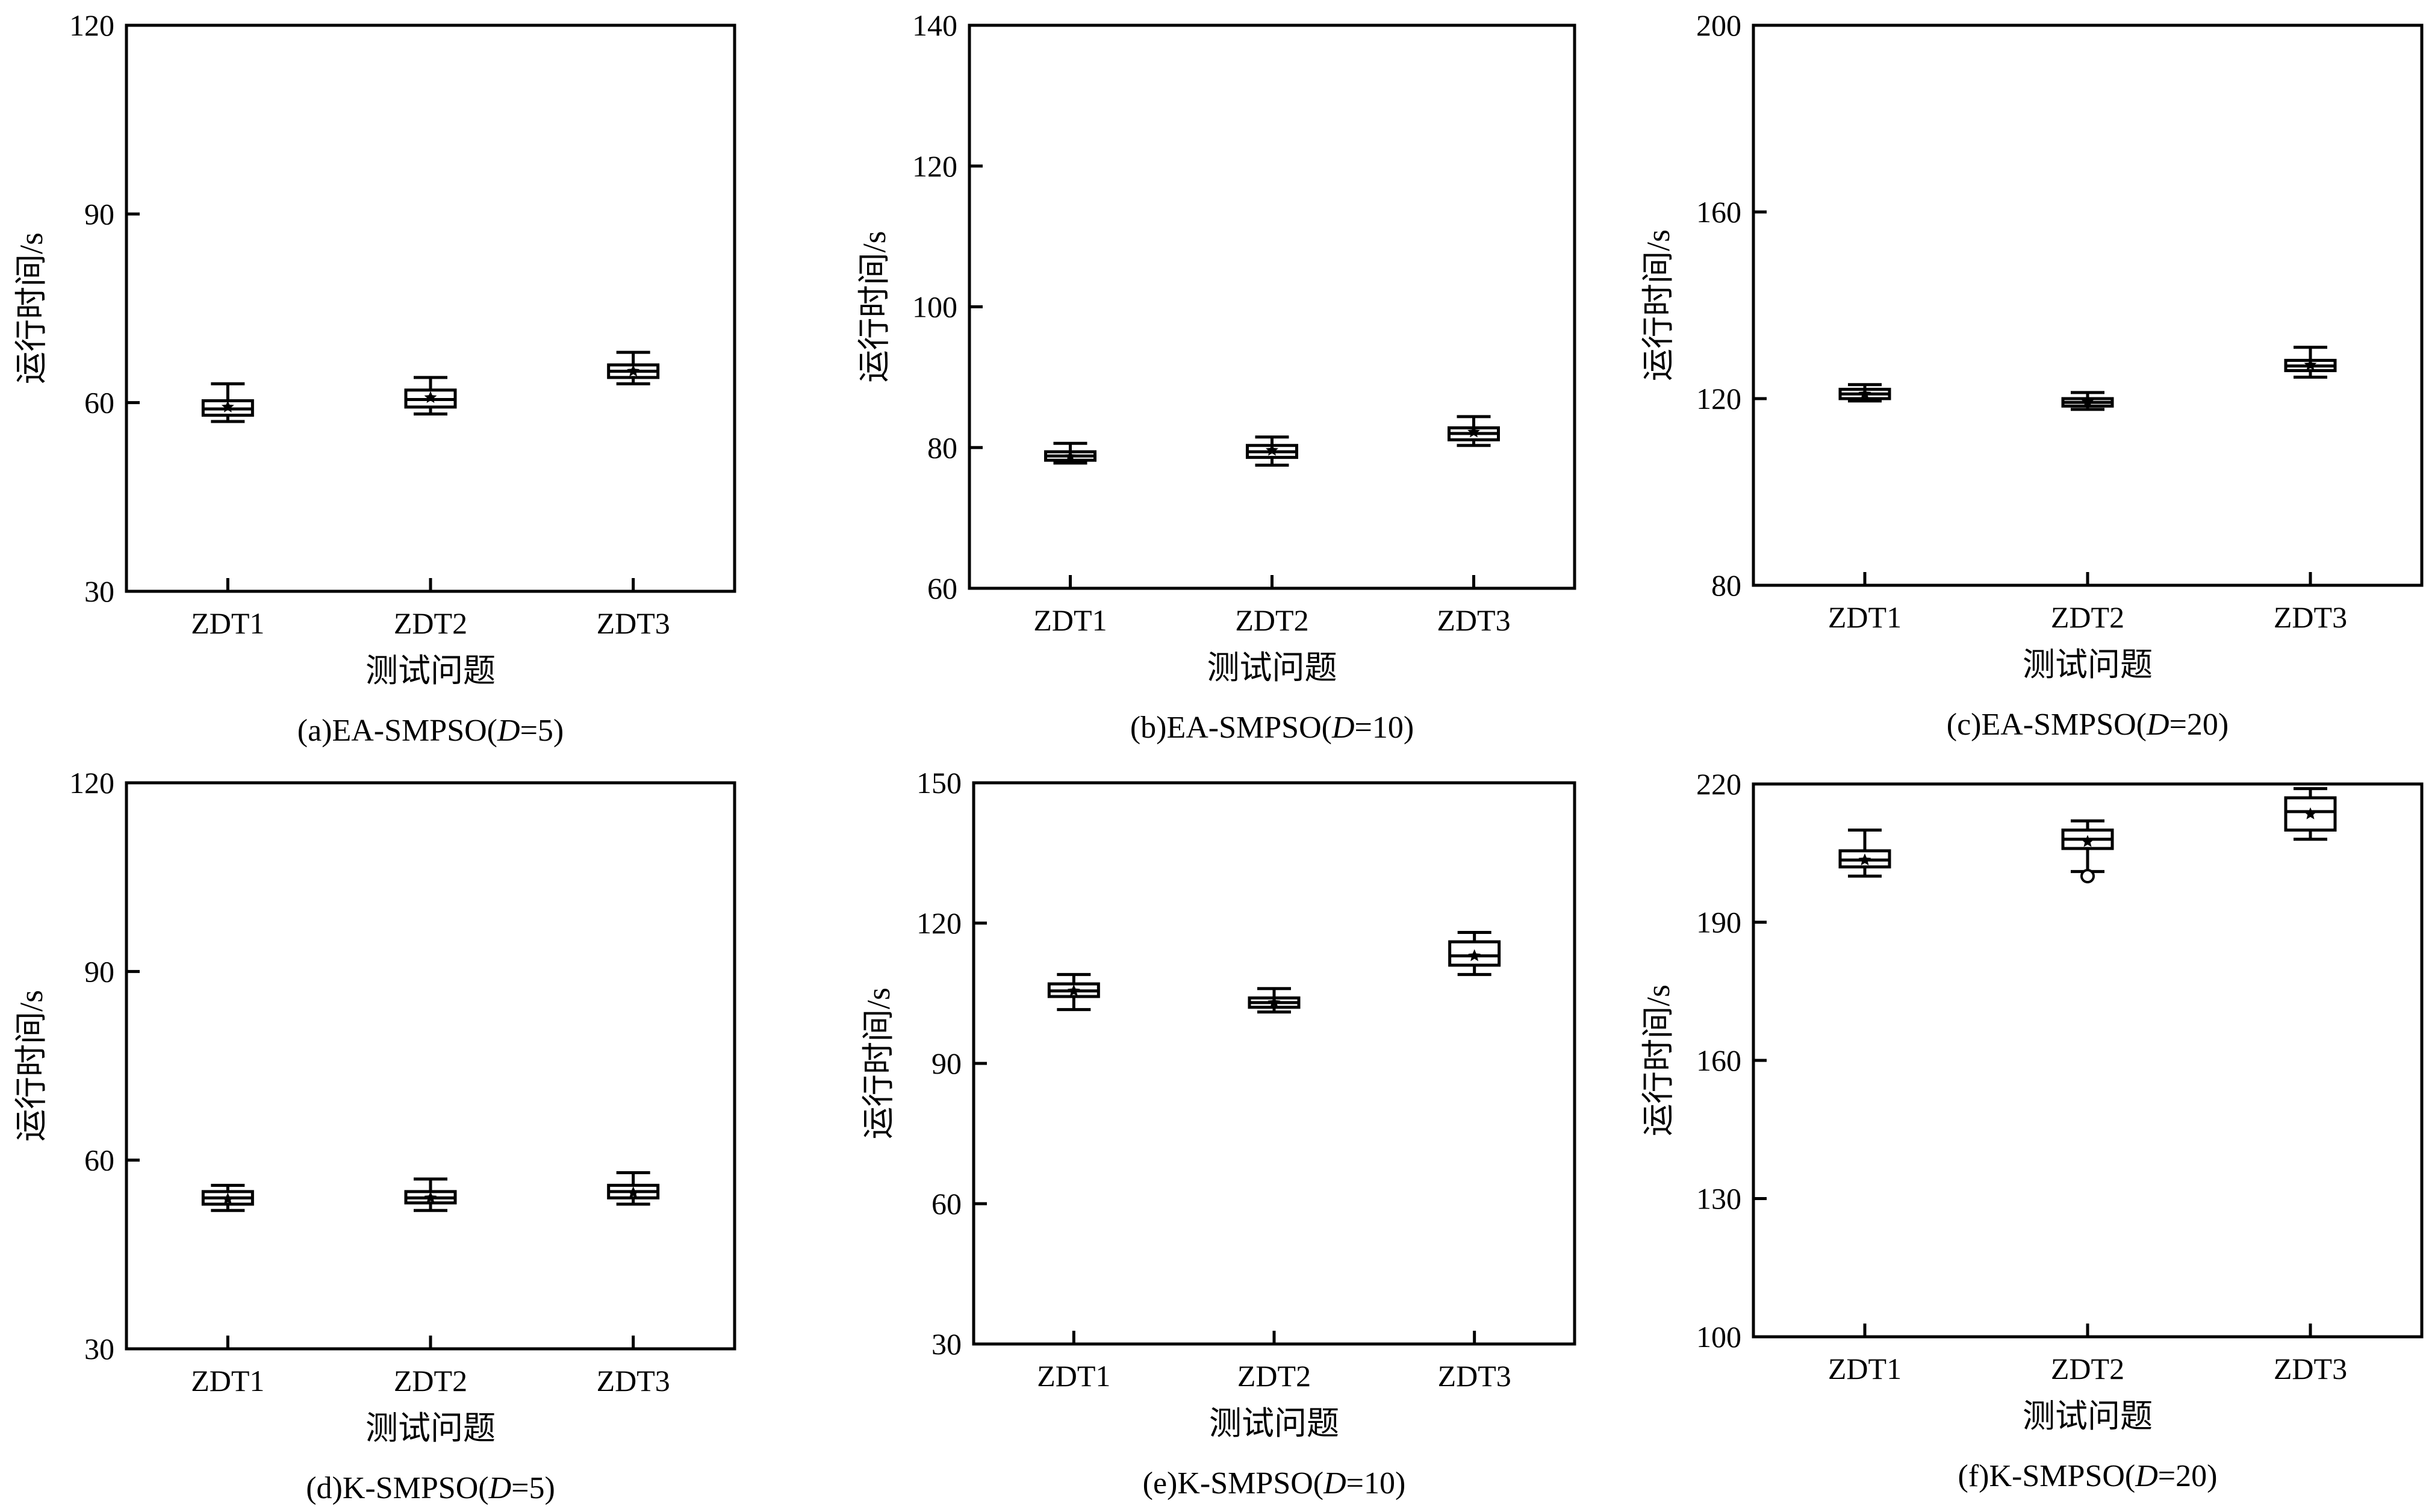  Describe the element at coordinates (1718, 1199) in the screenshot. I see `y-tick-label: 130` at that location.